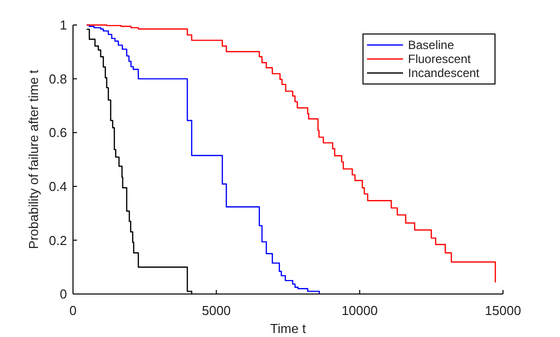 This screenshot has width=560, height=337. I want to click on y-tick-label: 1, so click(63, 25).